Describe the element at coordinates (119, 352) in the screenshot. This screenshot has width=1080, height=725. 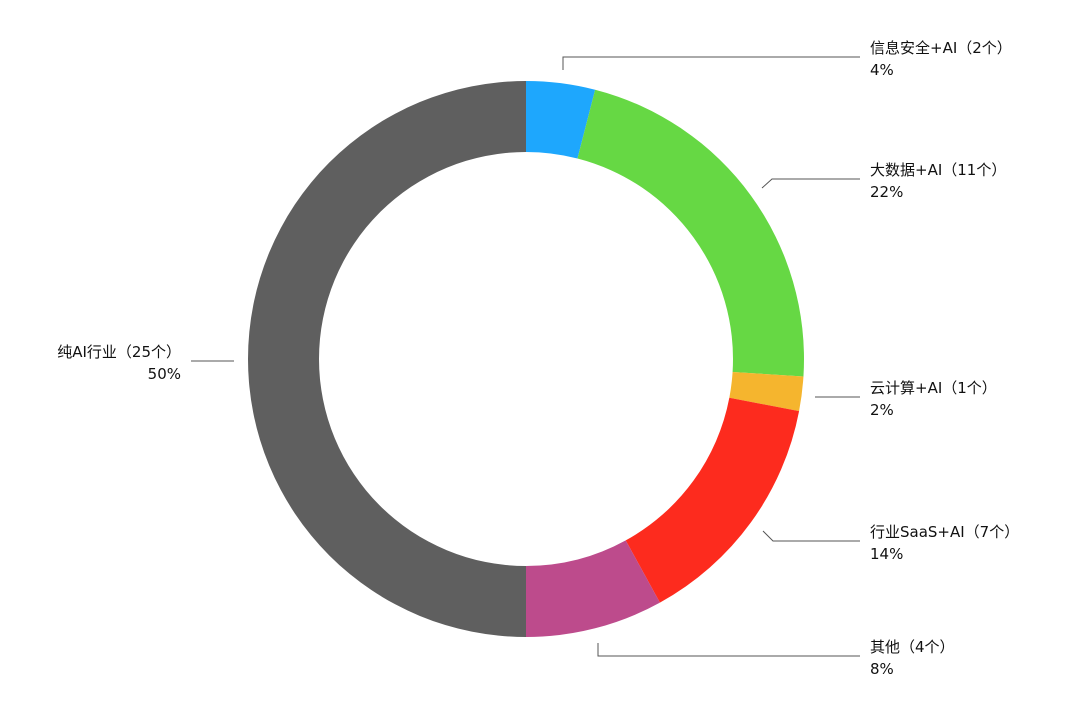
I see `slice-label-5: 纯AI行业（25个）` at that location.